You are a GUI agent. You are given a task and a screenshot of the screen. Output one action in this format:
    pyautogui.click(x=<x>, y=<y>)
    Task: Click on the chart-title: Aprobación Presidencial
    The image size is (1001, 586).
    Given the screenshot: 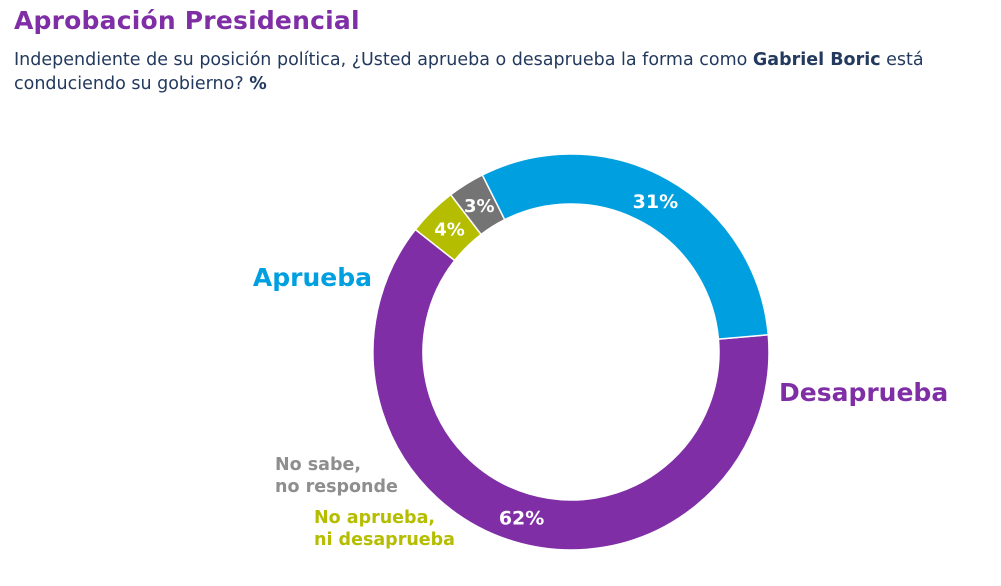 What is the action you would take?
    pyautogui.click(x=187, y=20)
    